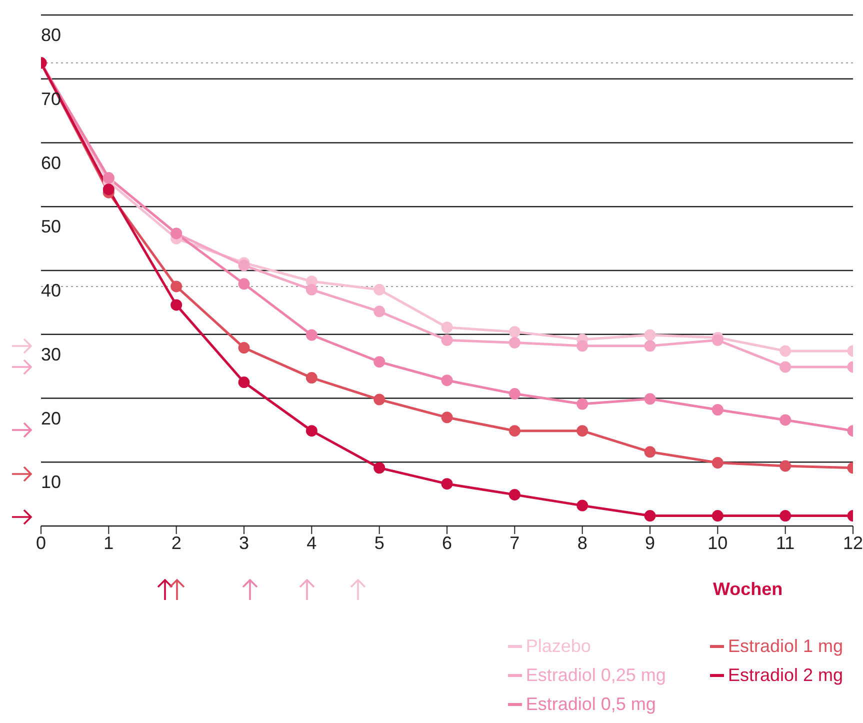 The image size is (863, 723). What do you see at coordinates (748, 589) in the screenshot?
I see `x-axis-title: Wochen` at bounding box center [748, 589].